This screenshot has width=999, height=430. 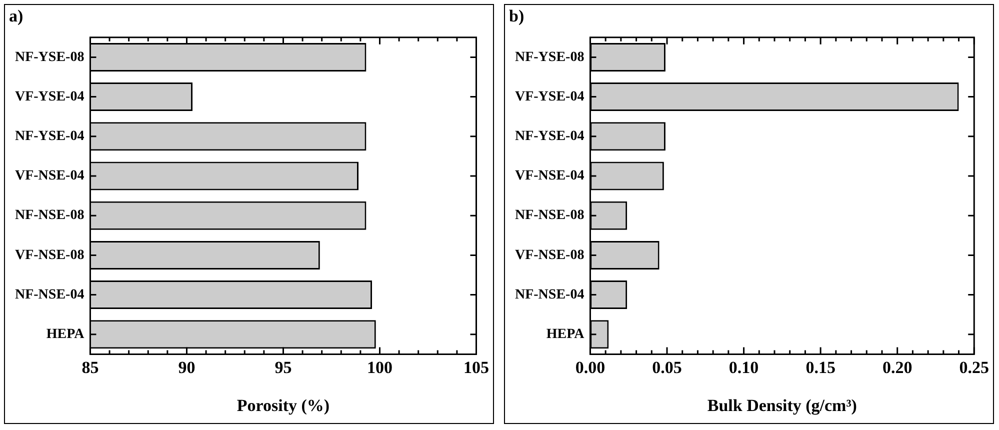 I want to click on x-tick-label: 95, so click(x=283, y=367).